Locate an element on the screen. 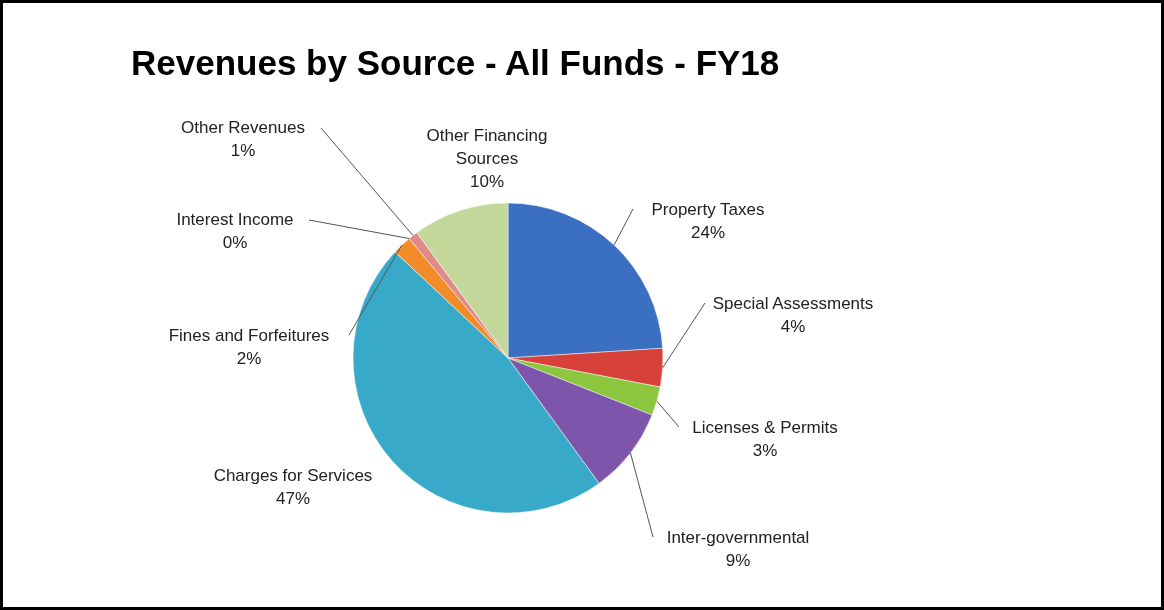 The image size is (1164, 610). category-label: Interest Income is located at coordinates (235, 219).